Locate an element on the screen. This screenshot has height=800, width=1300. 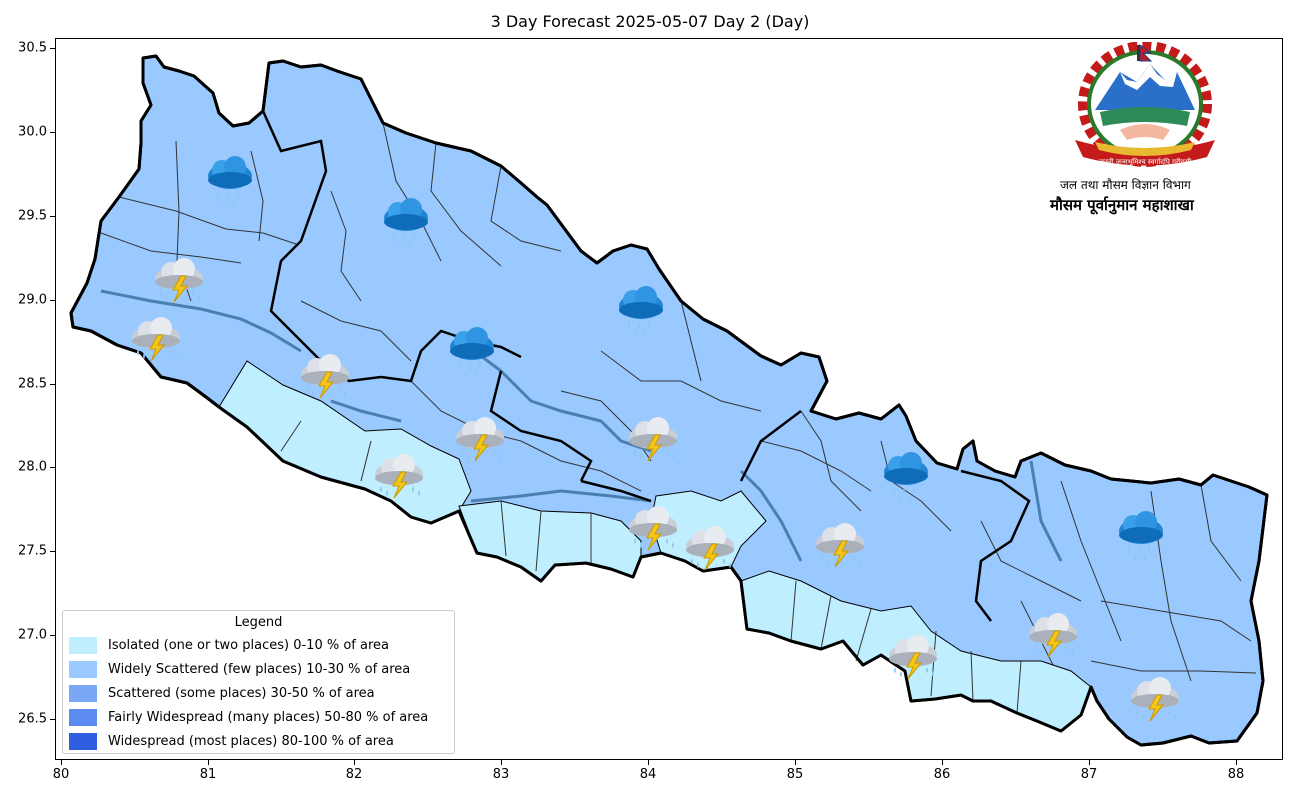
legend-item-scattered: Scattered (some places) 30-50 % of area is located at coordinates (222, 693).